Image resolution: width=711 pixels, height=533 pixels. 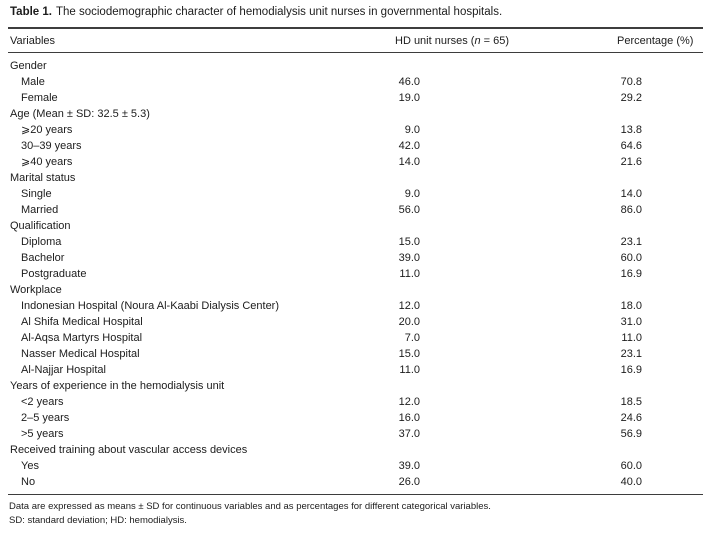 I want to click on percent-cell: 23.1, so click(x=660, y=354).